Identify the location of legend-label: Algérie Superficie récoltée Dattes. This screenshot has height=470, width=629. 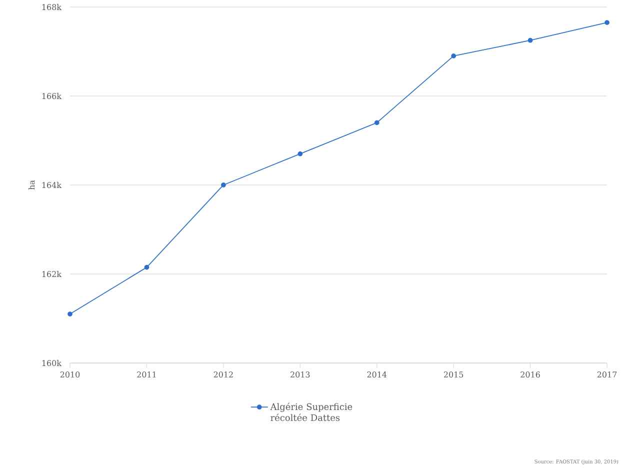
(311, 412).